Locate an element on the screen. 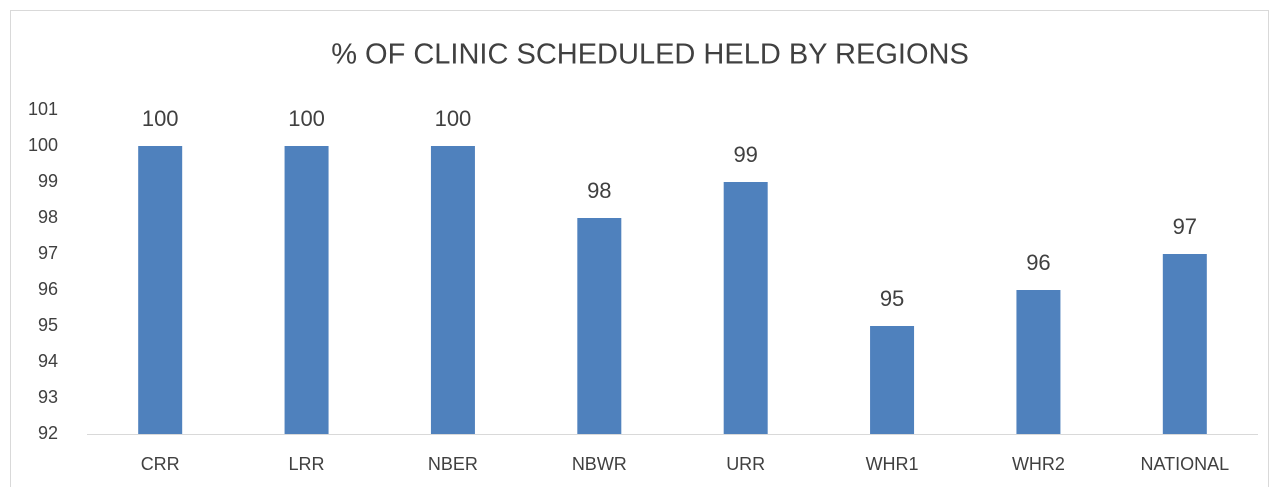 This screenshot has height=487, width=1279. data-label: 99 is located at coordinates (745, 154).